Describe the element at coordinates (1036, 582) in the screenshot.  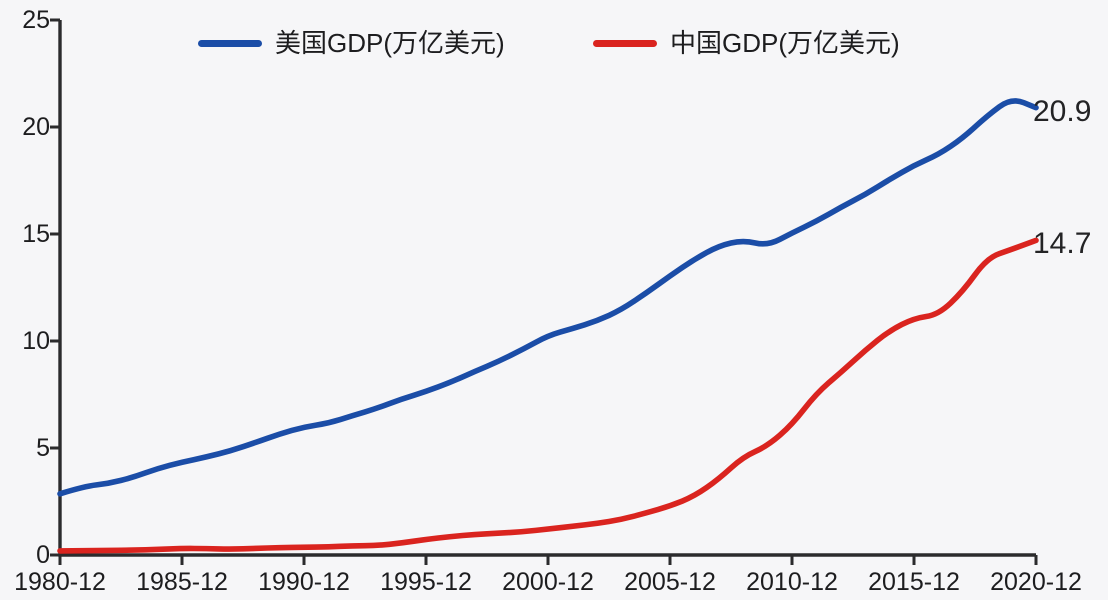
I see `x-tick-label: 2020-12` at that location.